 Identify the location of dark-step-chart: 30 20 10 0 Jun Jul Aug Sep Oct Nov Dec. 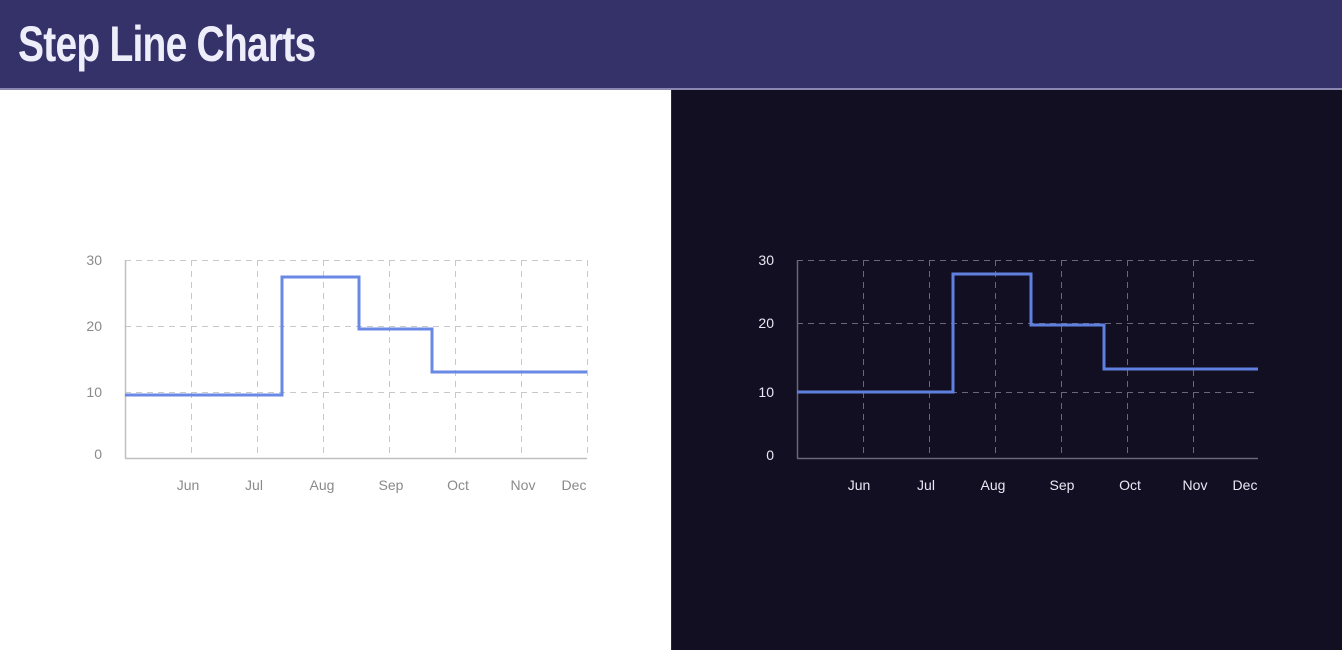
(1008, 372).